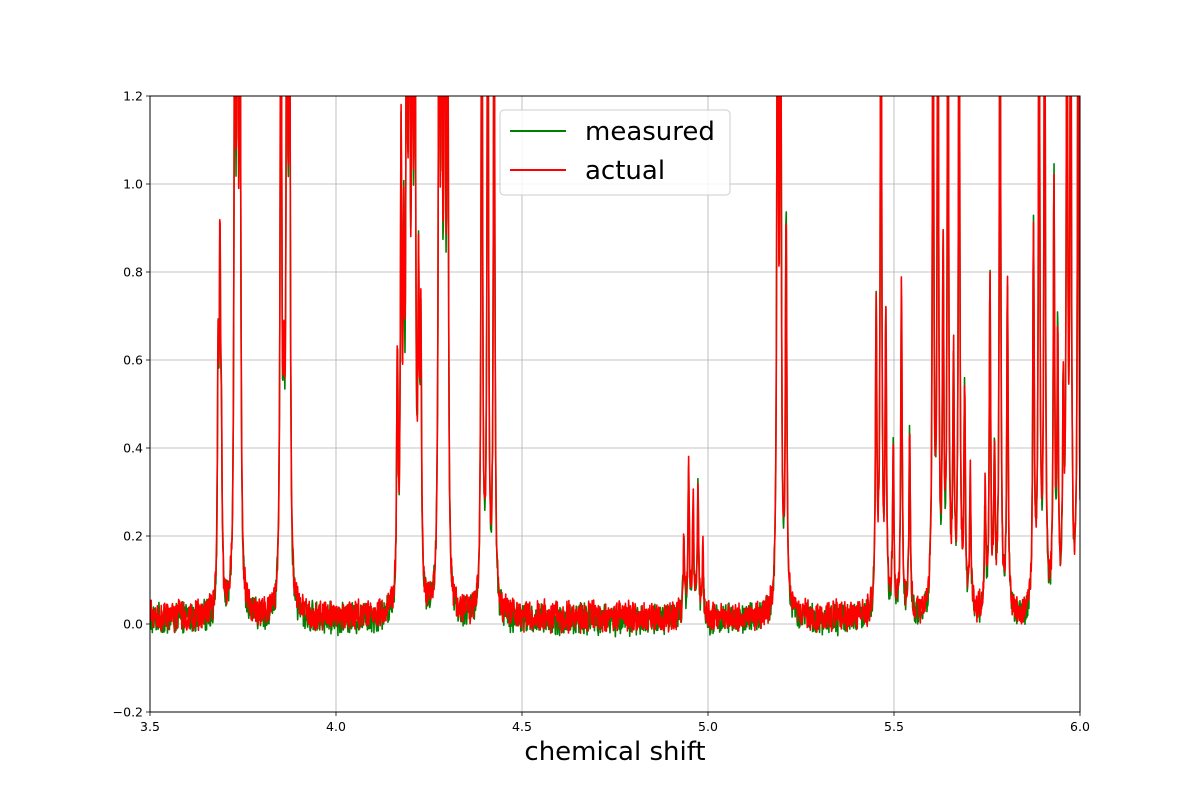 This screenshot has width=1200, height=800. What do you see at coordinates (128, 712) in the screenshot?
I see `y-tick-label: −0.2` at bounding box center [128, 712].